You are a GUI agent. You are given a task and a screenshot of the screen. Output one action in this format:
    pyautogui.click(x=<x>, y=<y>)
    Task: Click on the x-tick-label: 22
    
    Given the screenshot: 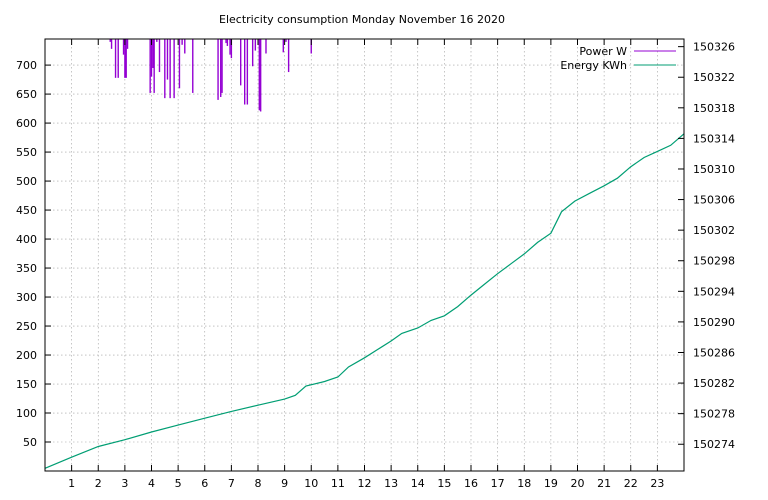 What is the action you would take?
    pyautogui.click(x=631, y=483)
    